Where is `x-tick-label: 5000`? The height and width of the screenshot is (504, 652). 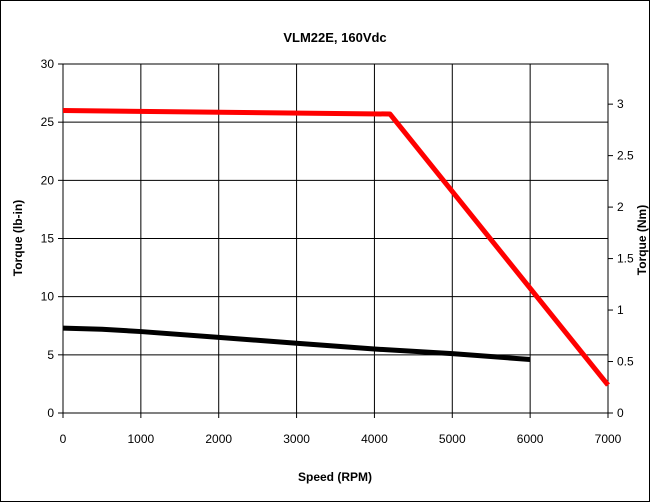 x-tick-label: 5000 is located at coordinates (452, 439).